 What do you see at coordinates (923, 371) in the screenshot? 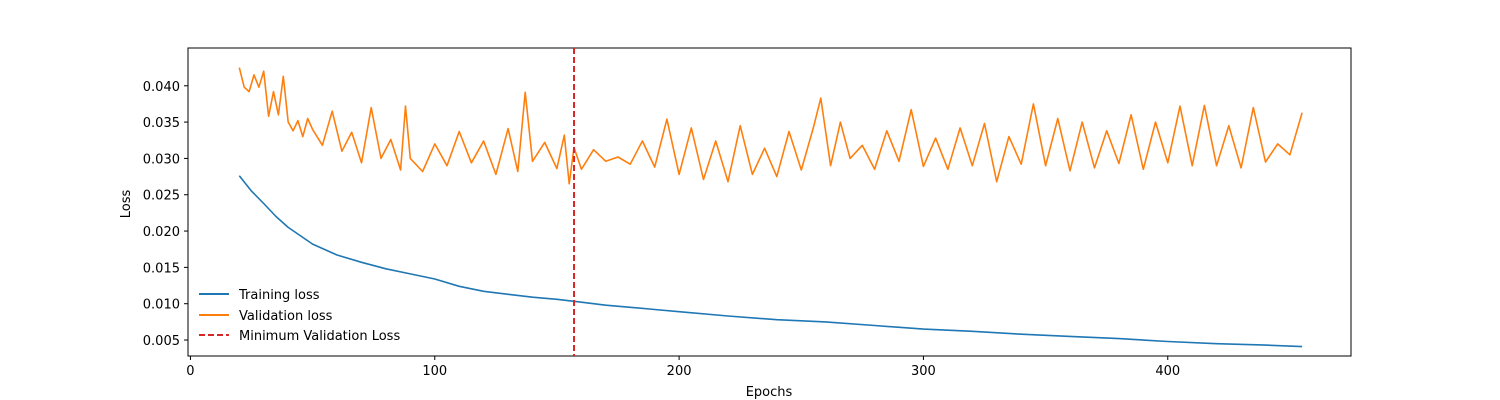
I see `x-tick-label: 300` at bounding box center [923, 371].